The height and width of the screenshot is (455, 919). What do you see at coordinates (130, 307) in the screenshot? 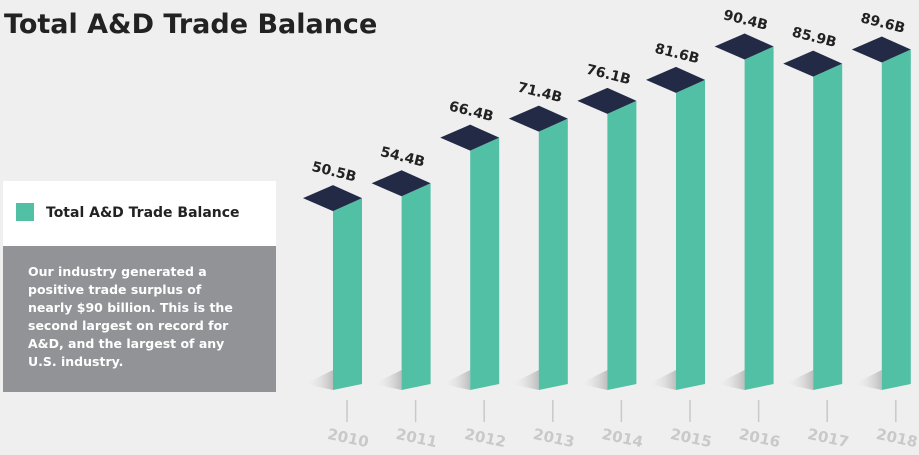
I see `note-line: nearly $90 billion. This is the` at bounding box center [130, 307].